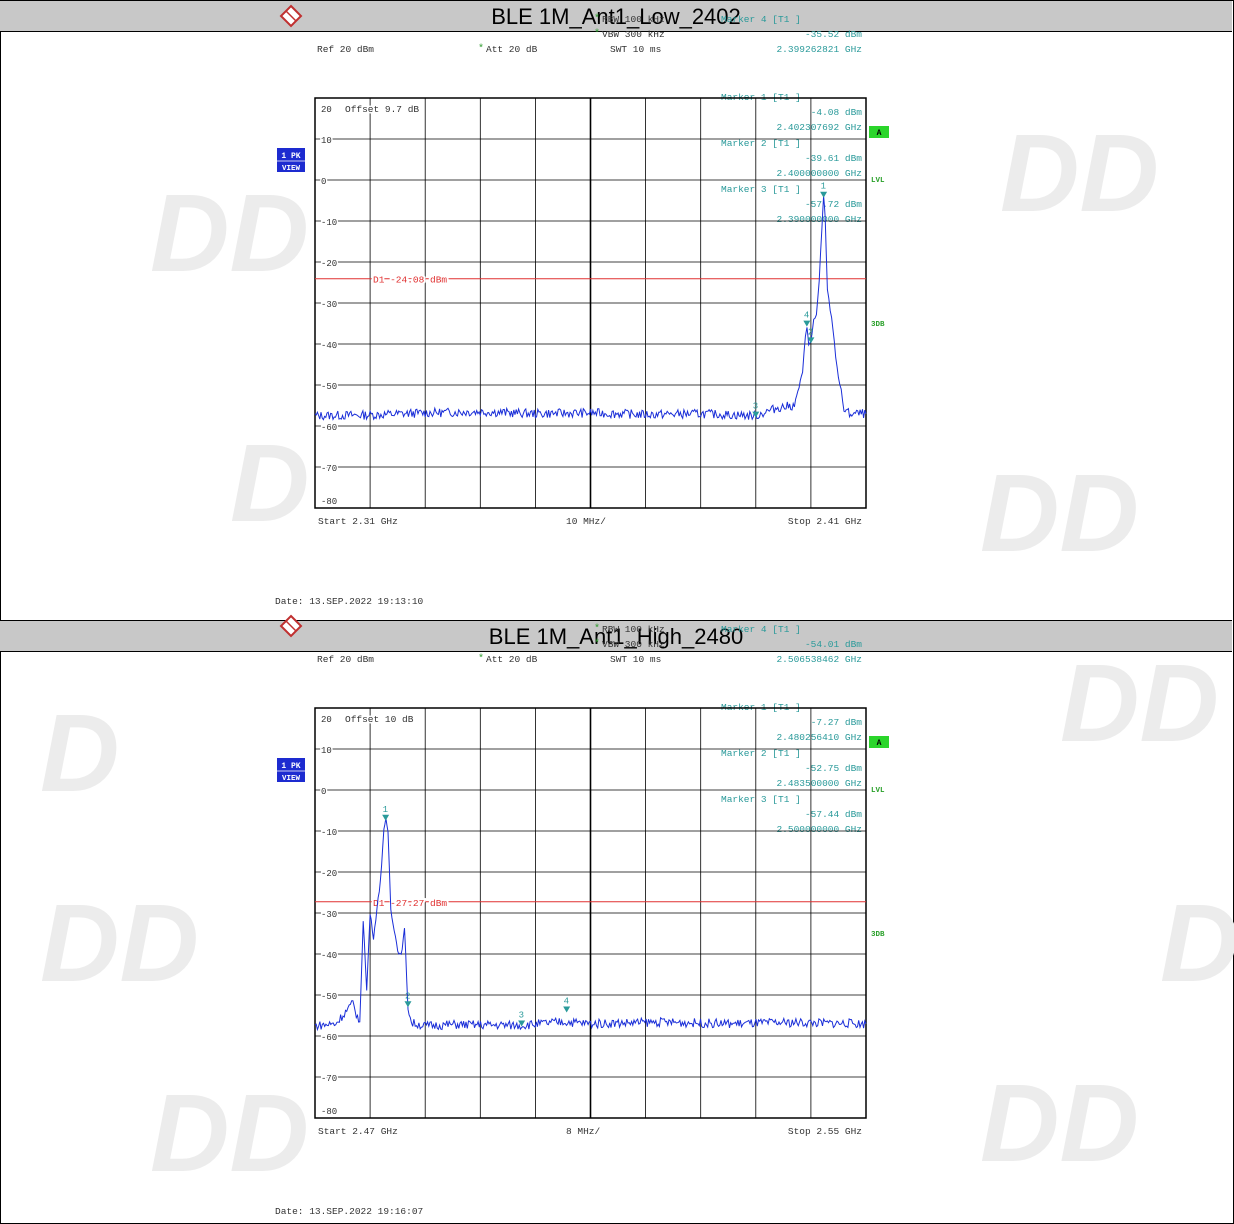 The width and height of the screenshot is (1234, 1224). Describe the element at coordinates (819, 219) in the screenshot. I see `marker-readout-frequency: 2.390000000 GHz` at that location.